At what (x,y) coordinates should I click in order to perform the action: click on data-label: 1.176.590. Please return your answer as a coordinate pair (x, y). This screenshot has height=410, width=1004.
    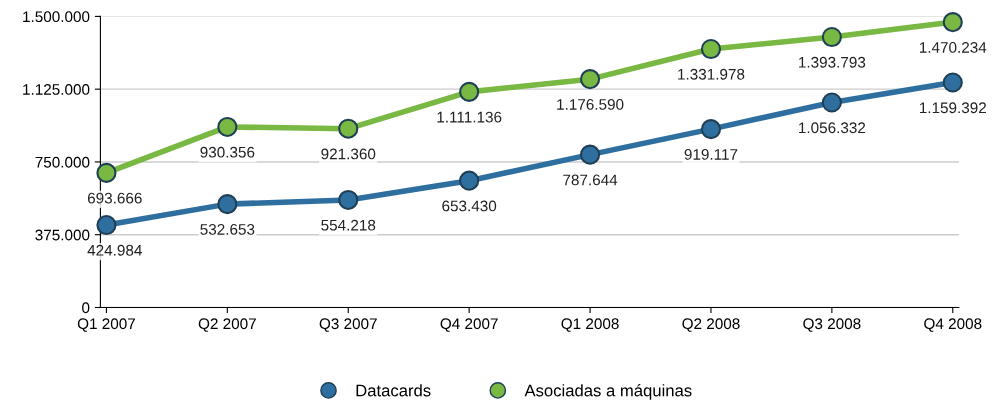
    Looking at the image, I should click on (590, 104).